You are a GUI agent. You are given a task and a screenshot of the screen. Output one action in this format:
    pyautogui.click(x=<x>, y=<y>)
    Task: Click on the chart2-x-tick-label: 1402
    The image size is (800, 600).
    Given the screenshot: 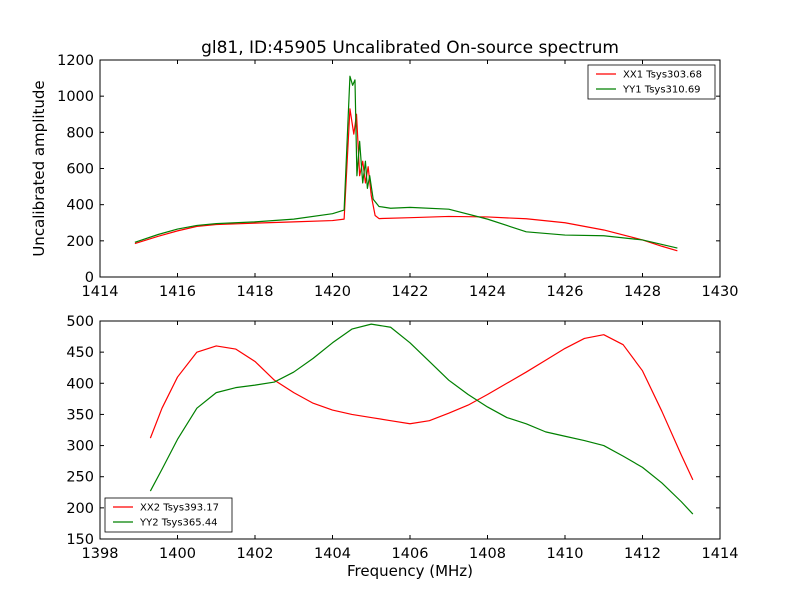 What is the action you would take?
    pyautogui.click(x=255, y=554)
    